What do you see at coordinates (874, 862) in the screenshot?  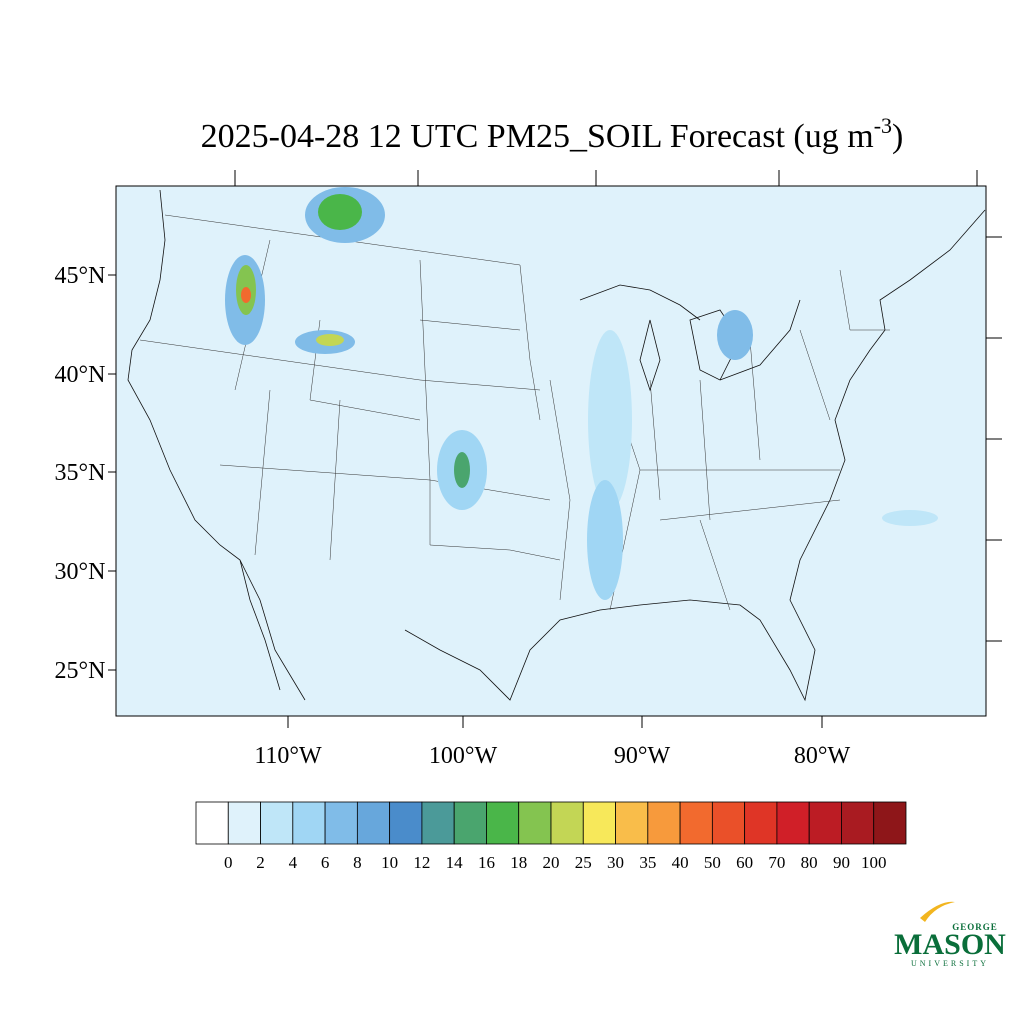 I see `colorbar-label: 100` at bounding box center [874, 862].